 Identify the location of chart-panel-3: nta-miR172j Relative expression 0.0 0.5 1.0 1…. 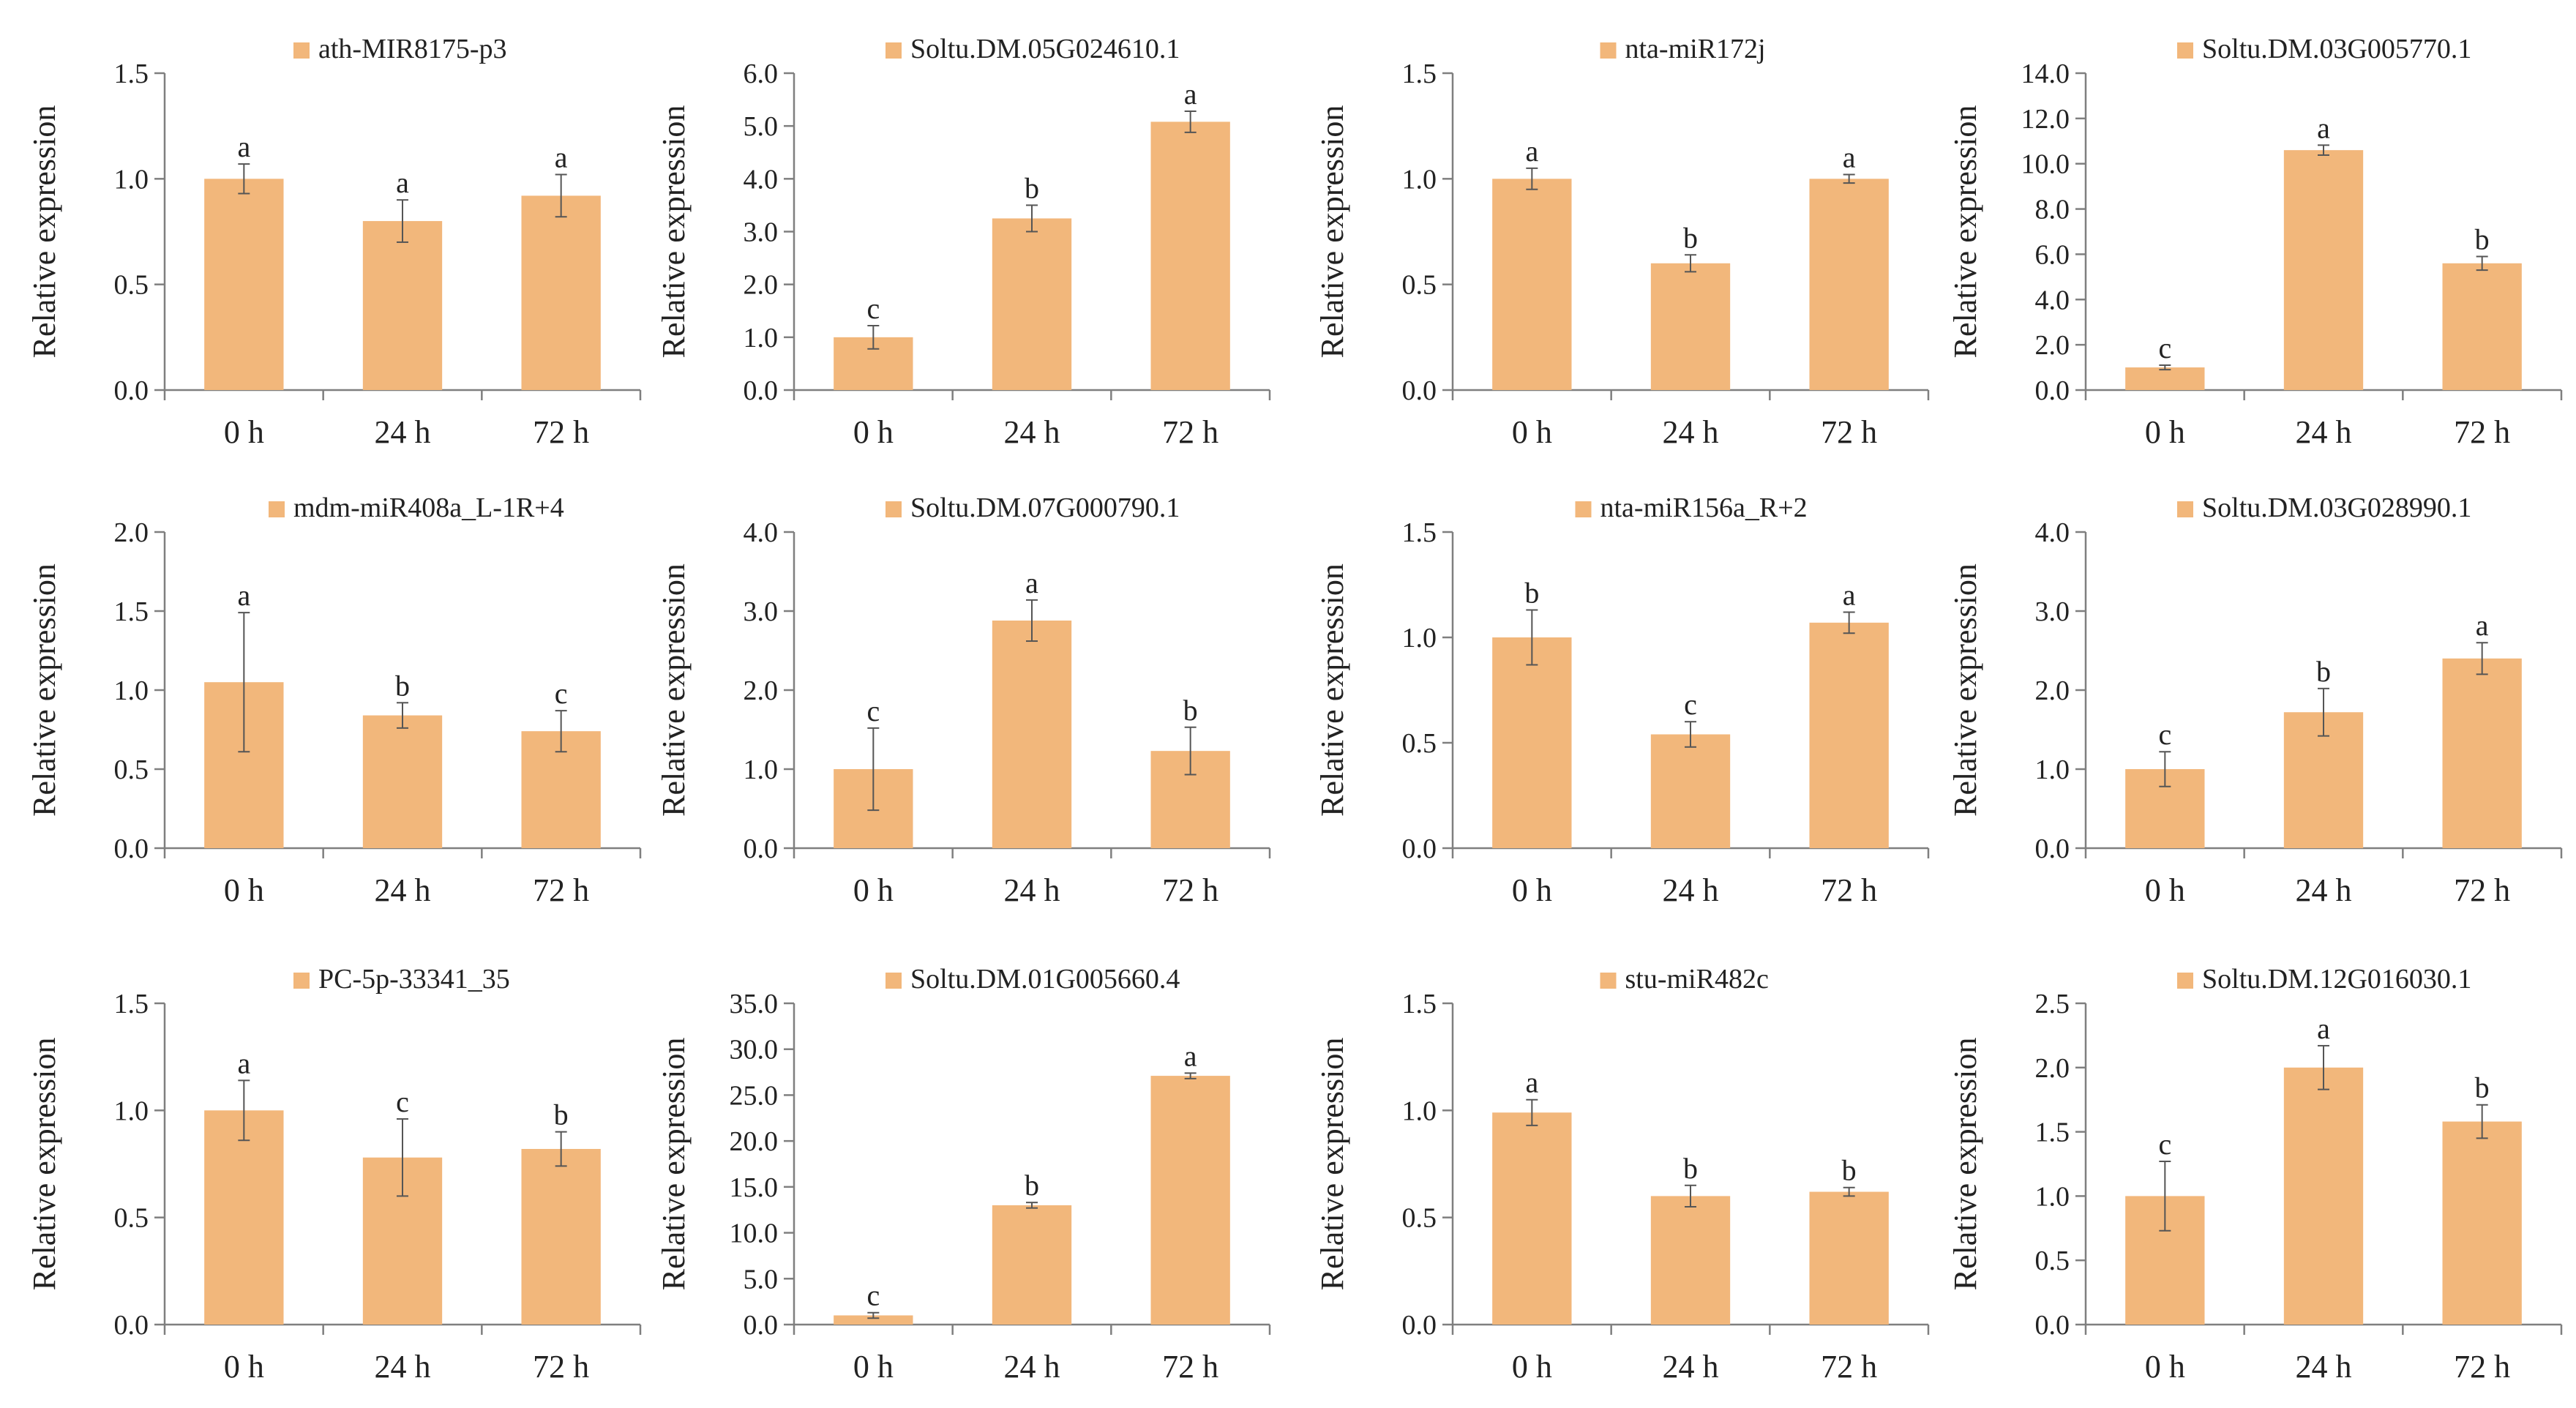
(1622, 242).